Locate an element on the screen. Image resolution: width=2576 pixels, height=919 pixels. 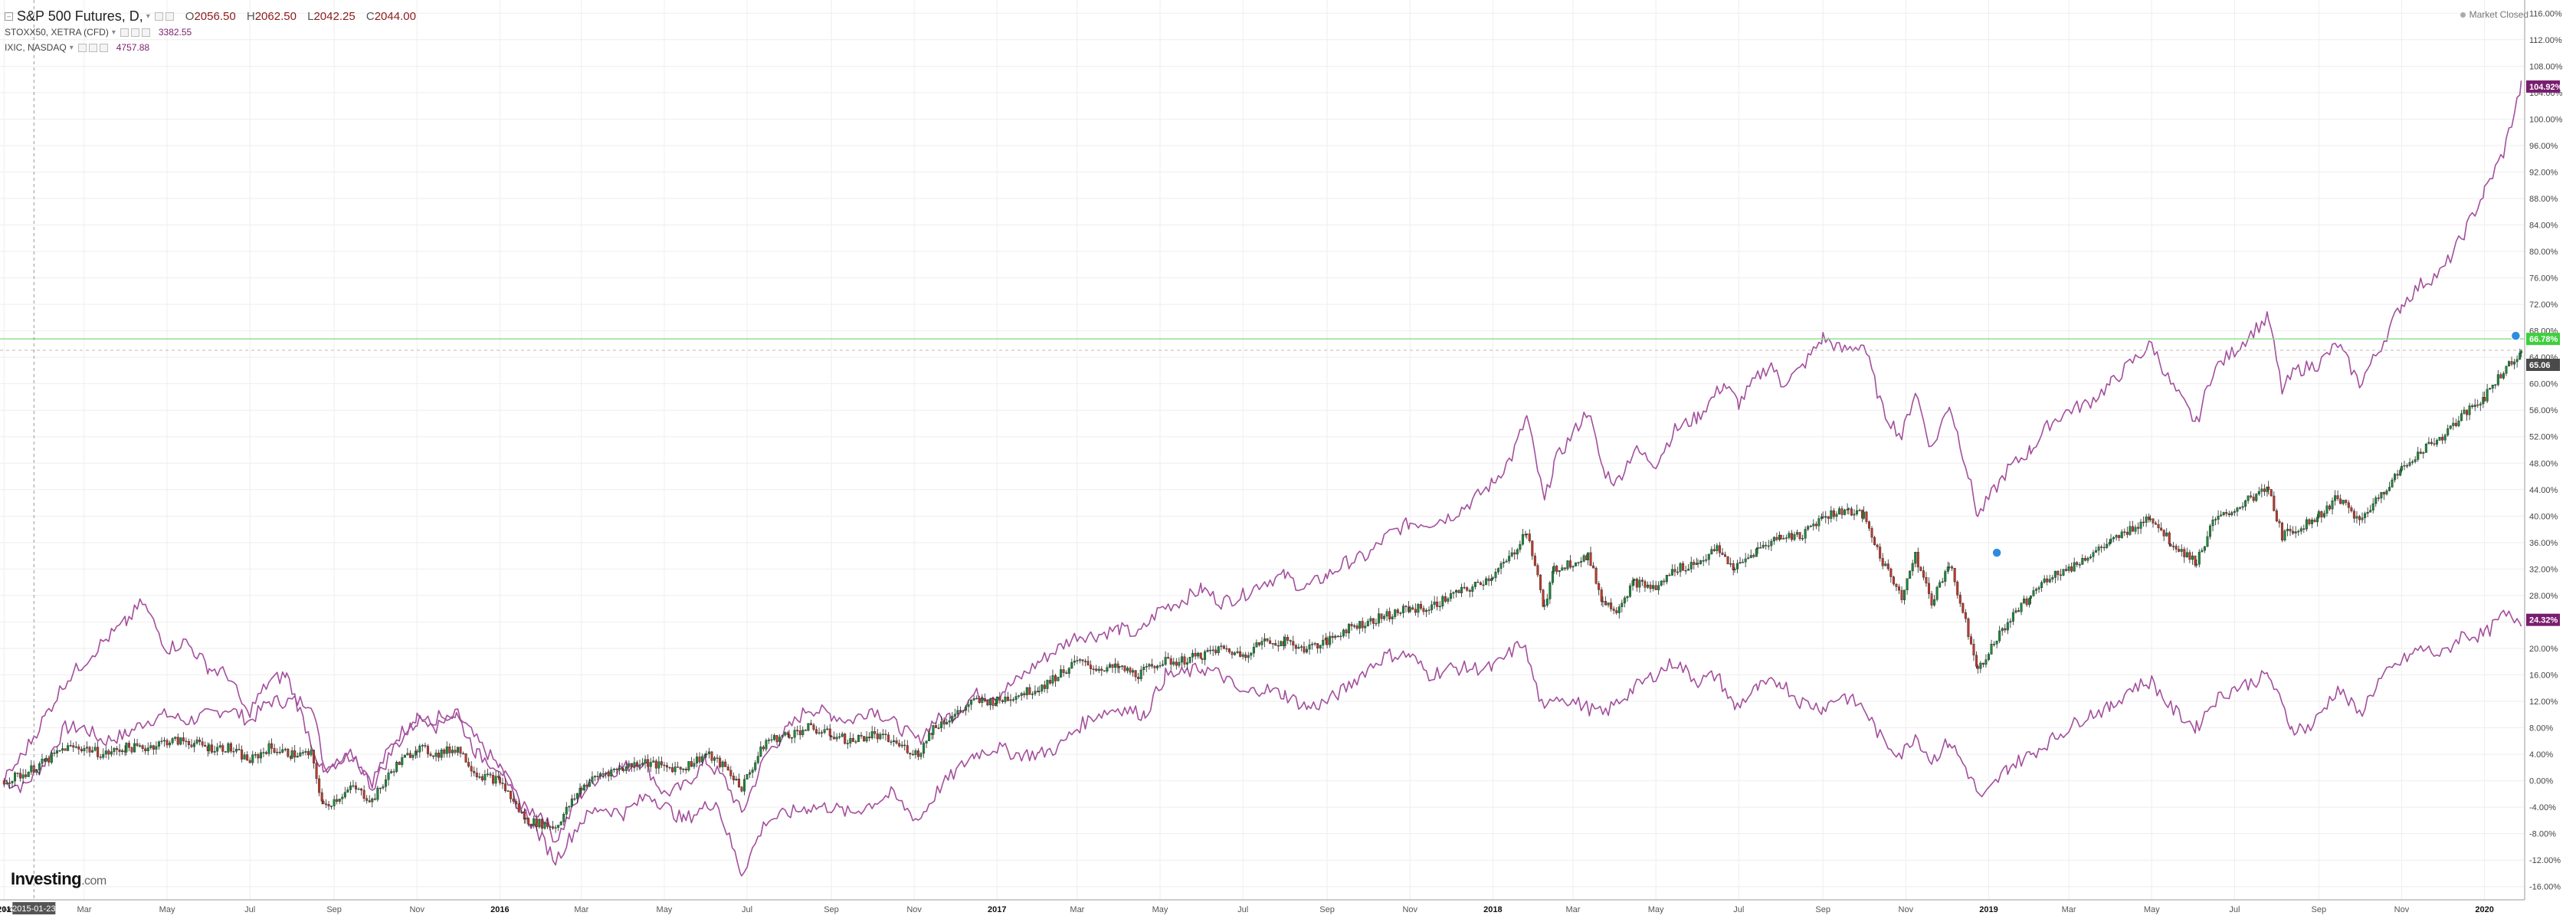
compare-1-name: STOXX50, XETRA (CFD) is located at coordinates (57, 32).